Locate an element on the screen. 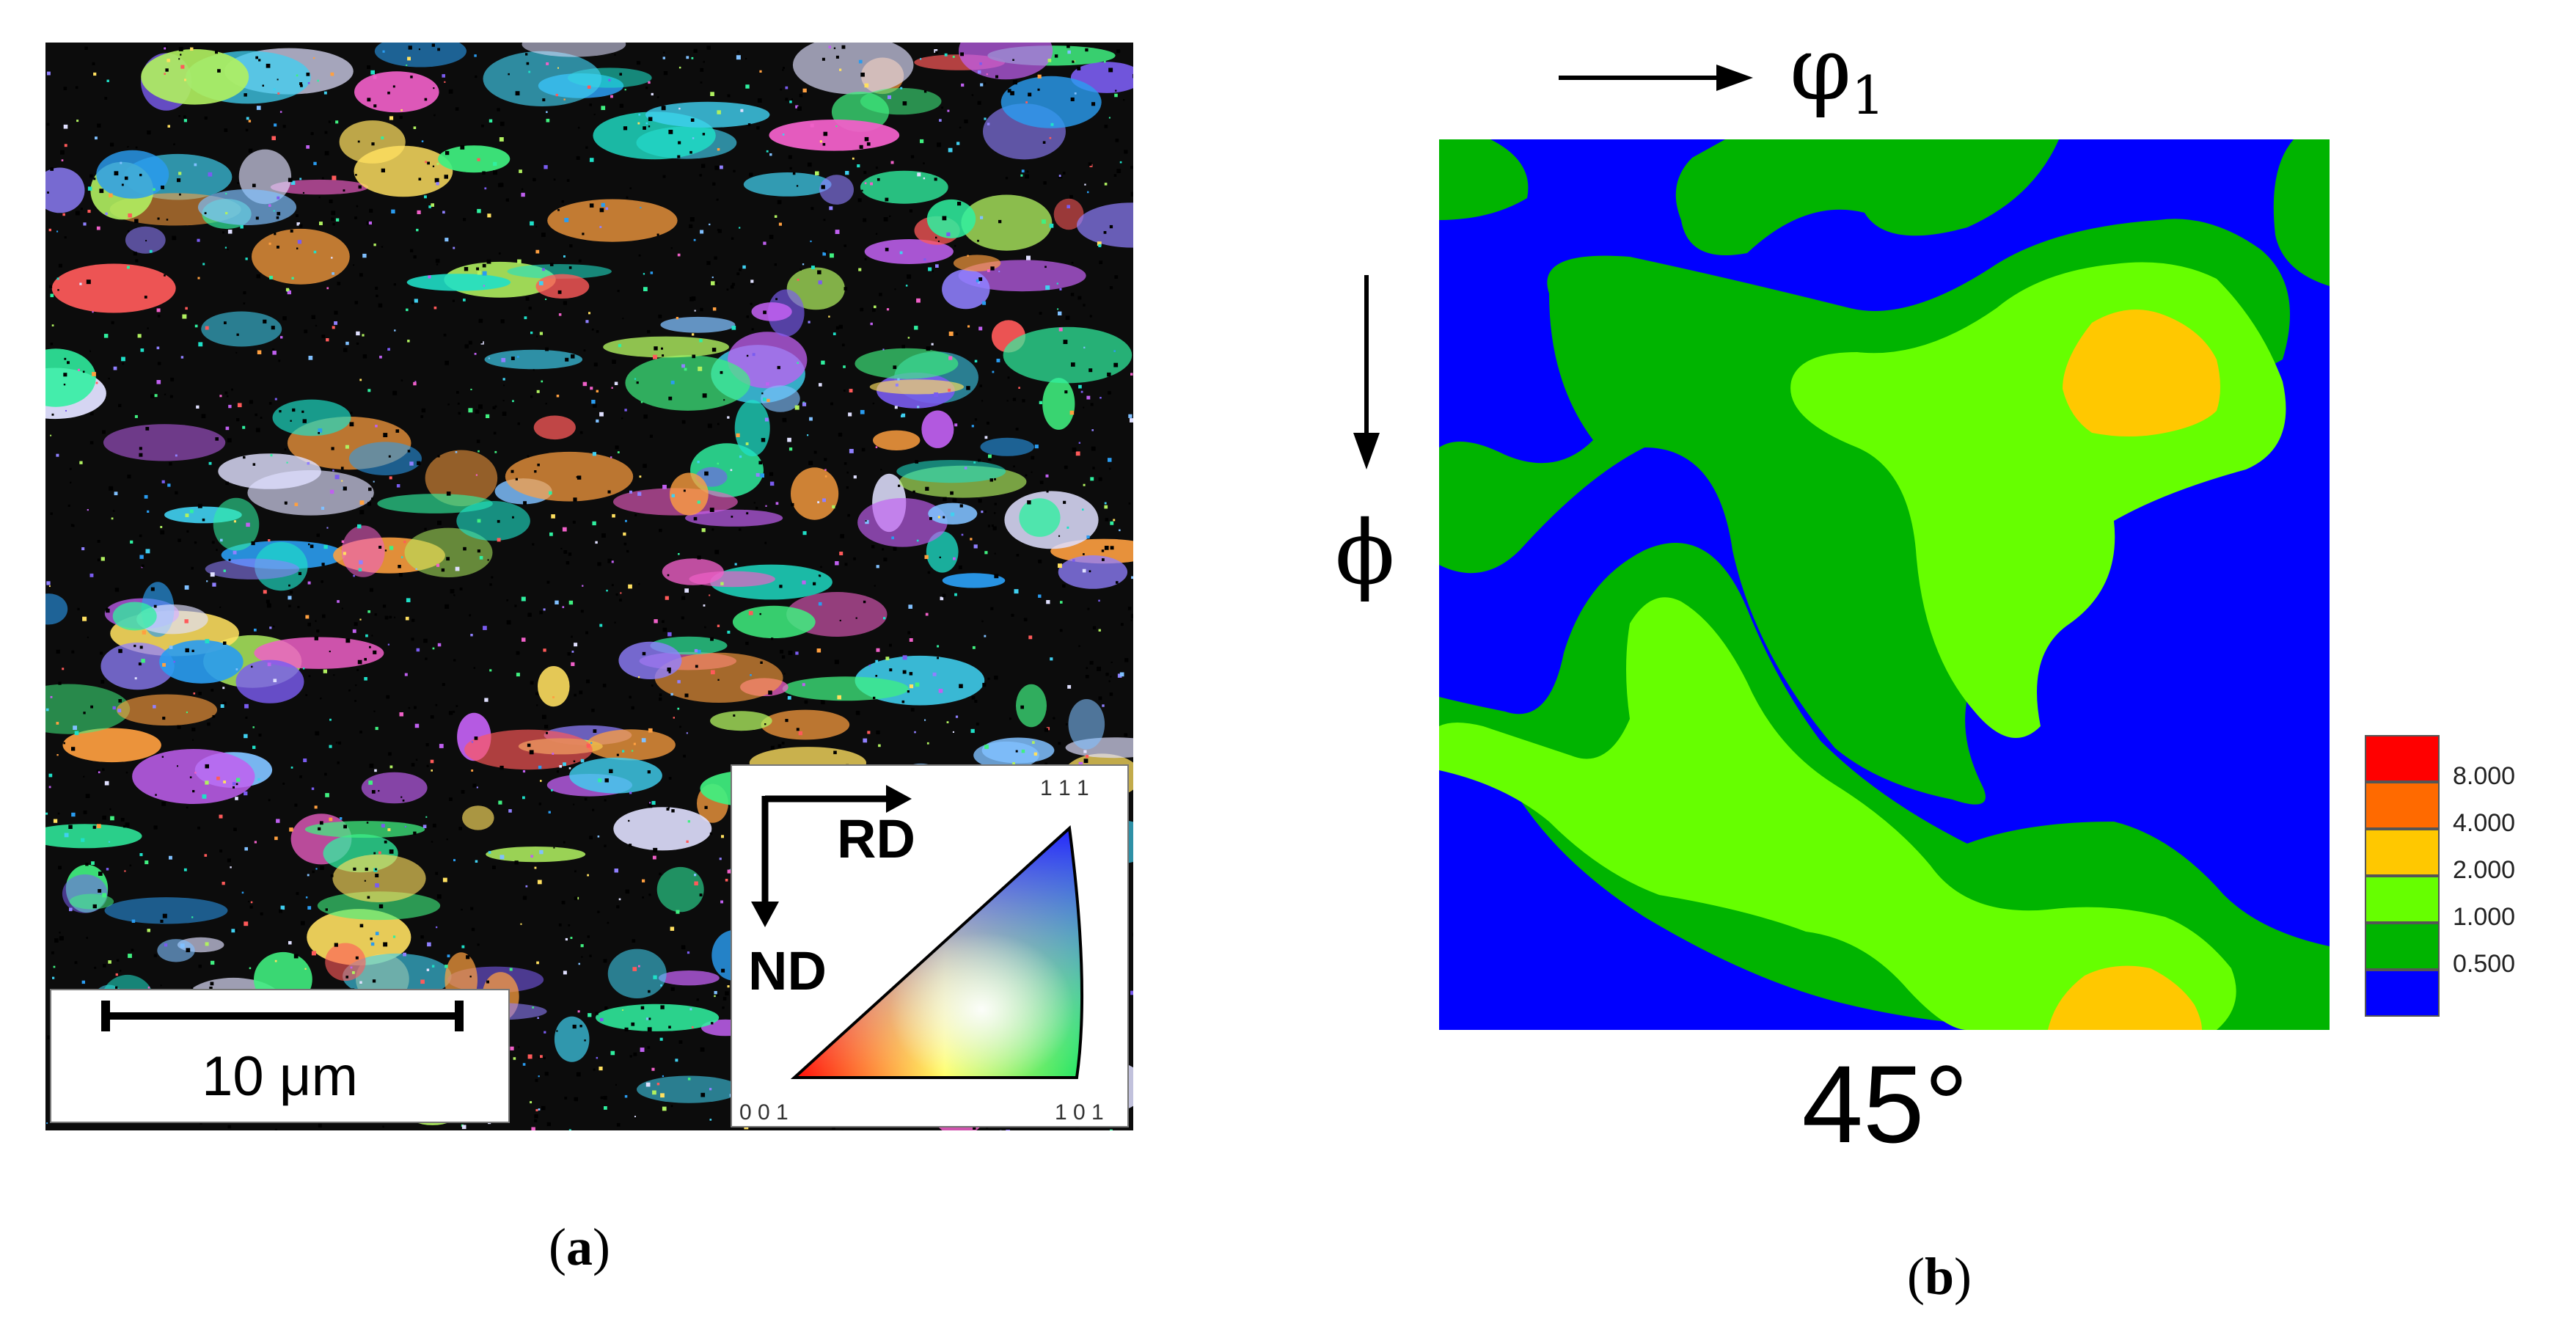  scale-bar is located at coordinates (282, 1016).